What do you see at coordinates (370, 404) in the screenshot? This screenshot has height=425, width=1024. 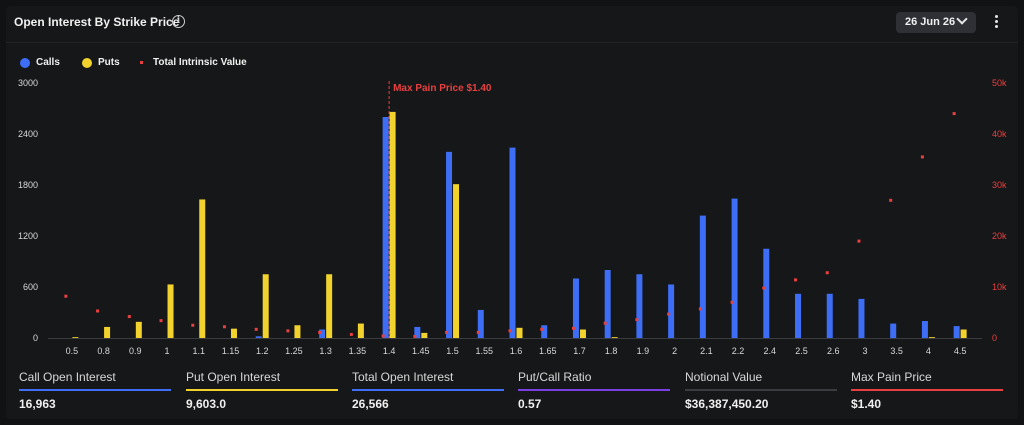 I see `stat-value: 26,566` at bounding box center [370, 404].